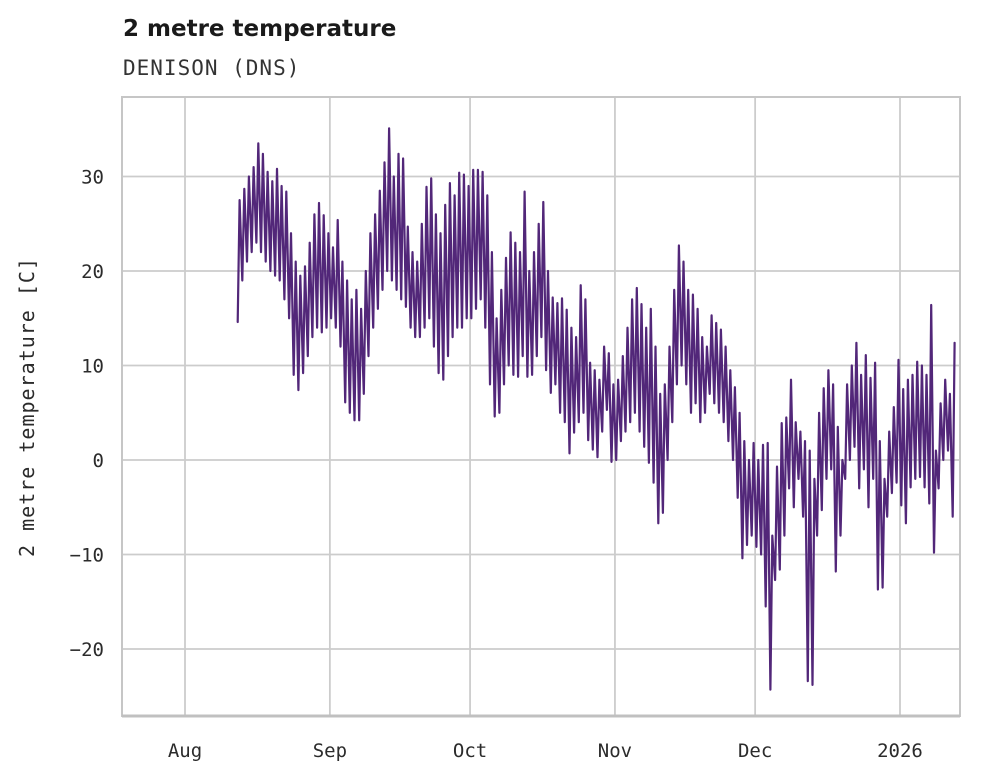 This screenshot has height=782, width=981. Describe the element at coordinates (92, 272) in the screenshot. I see `y-tick-label: 20` at that location.